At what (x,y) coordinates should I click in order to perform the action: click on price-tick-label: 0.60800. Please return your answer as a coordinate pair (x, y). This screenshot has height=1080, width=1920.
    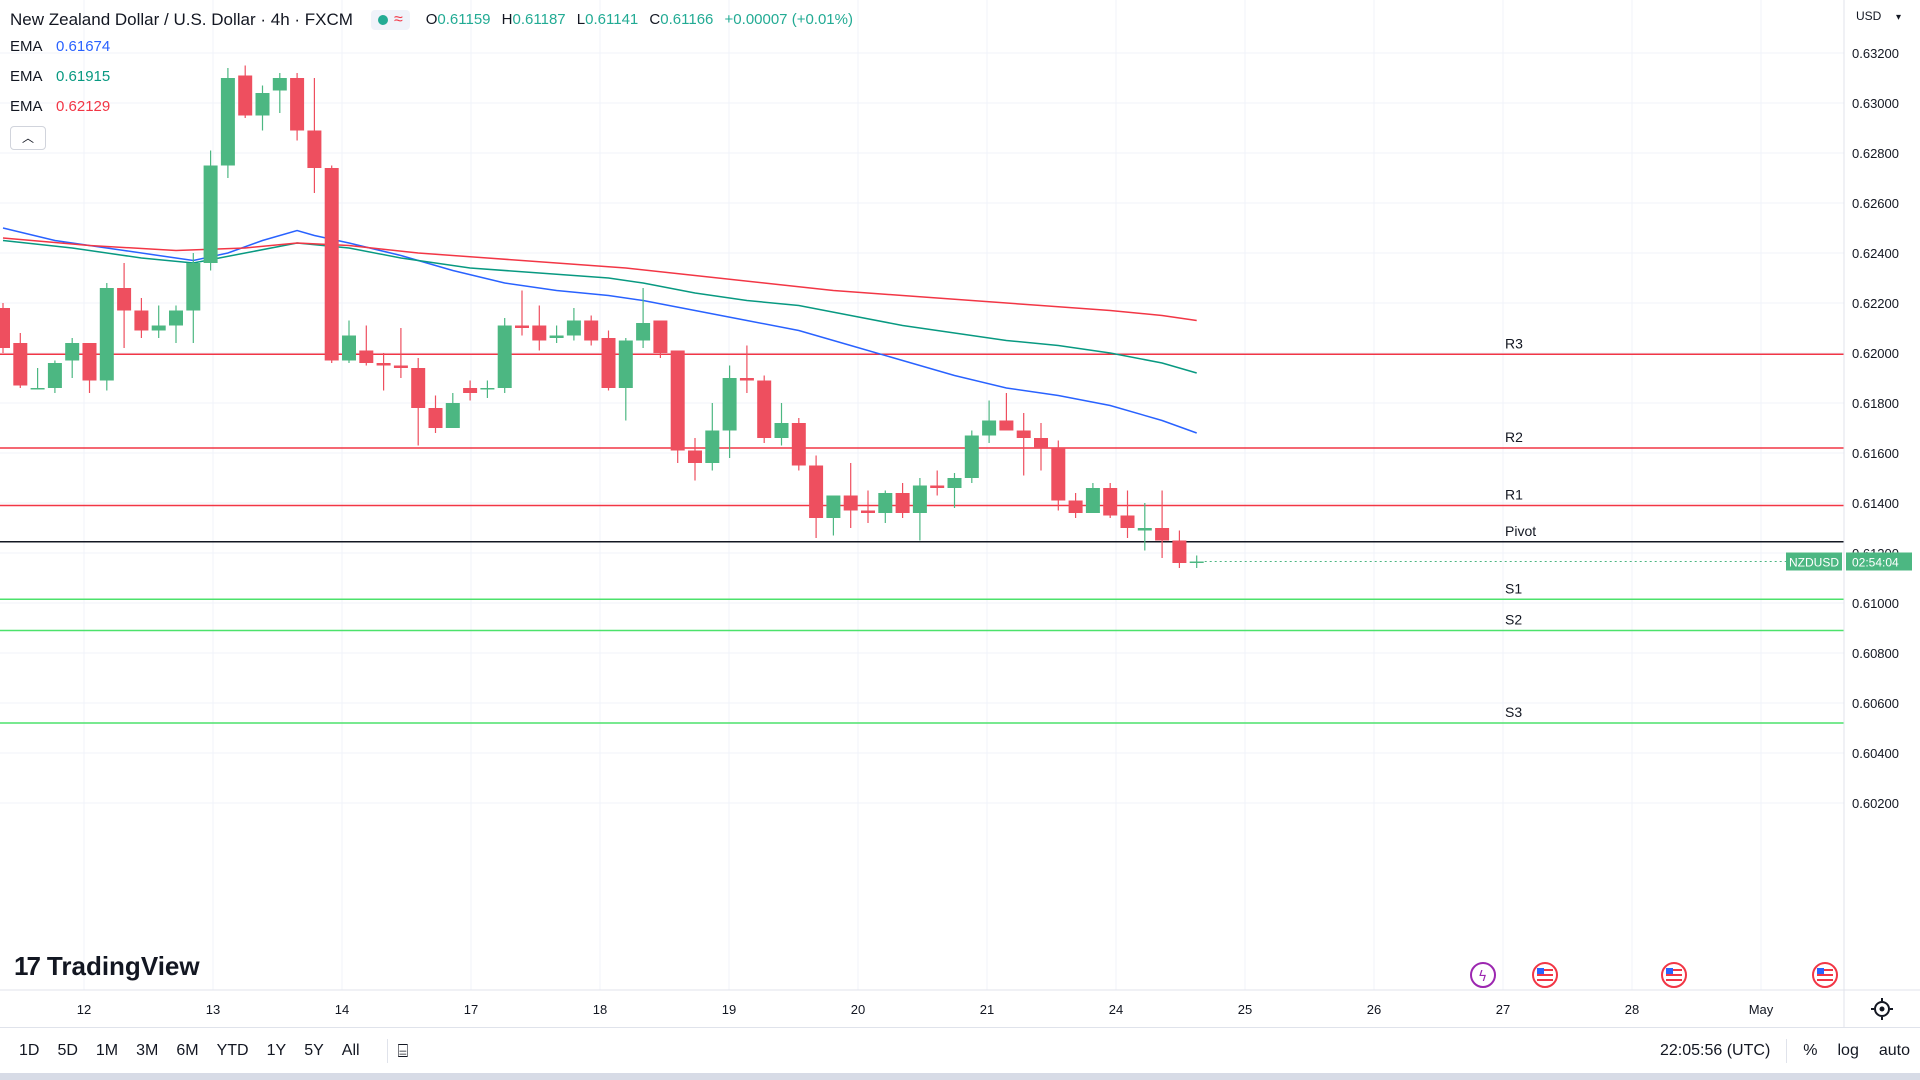
    Looking at the image, I should click on (1875, 653).